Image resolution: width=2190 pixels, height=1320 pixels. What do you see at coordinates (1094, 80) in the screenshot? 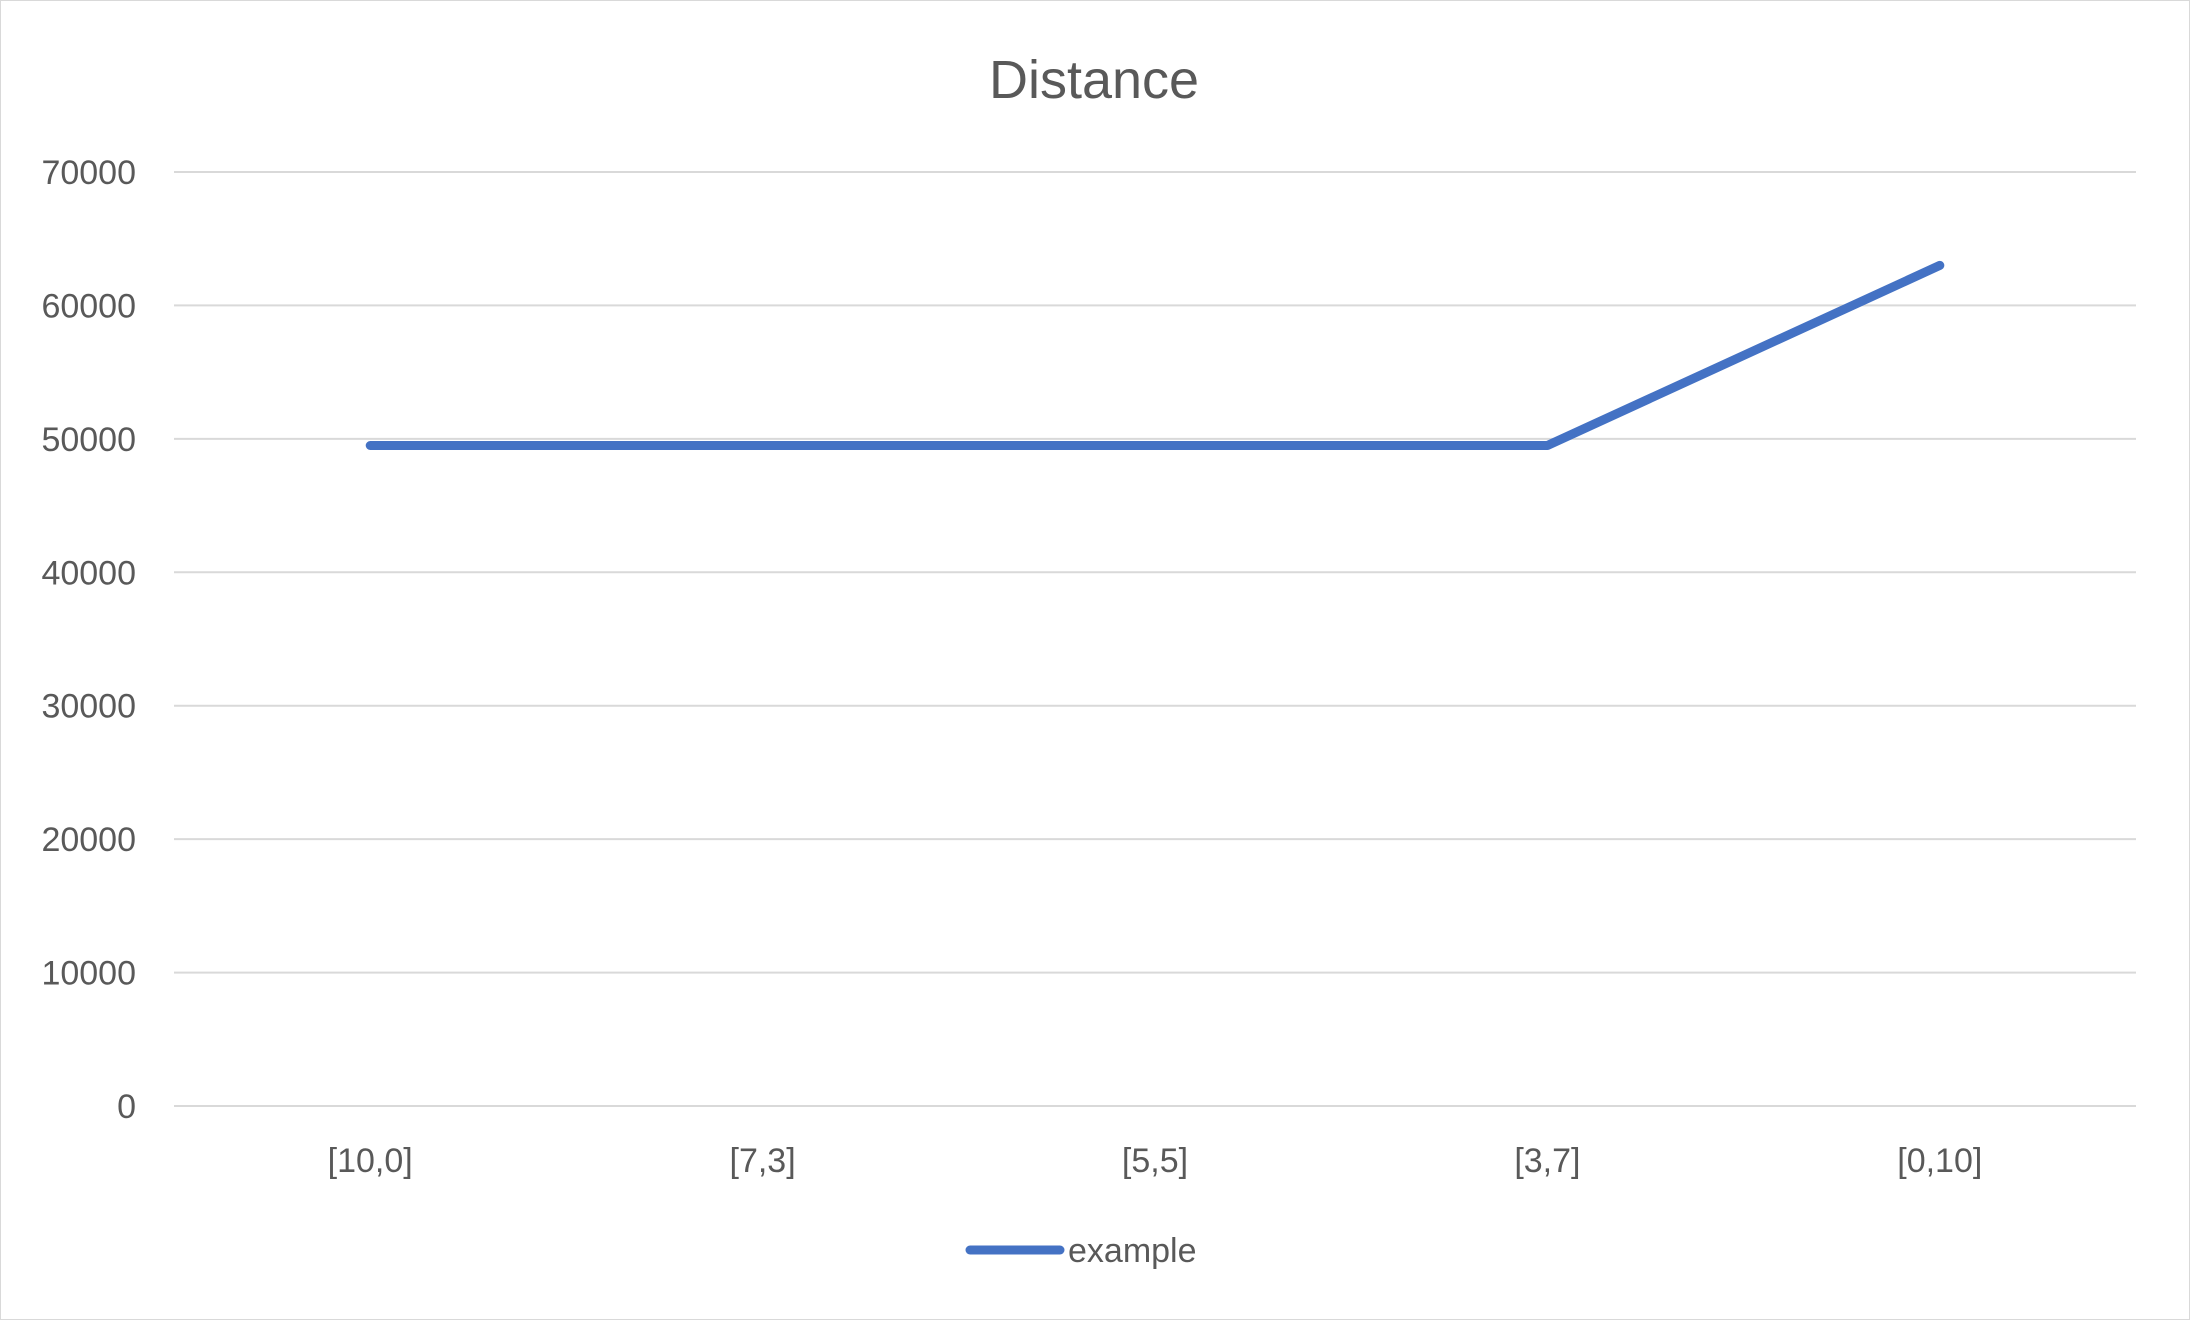
I see `chart-title: Distance` at bounding box center [1094, 80].